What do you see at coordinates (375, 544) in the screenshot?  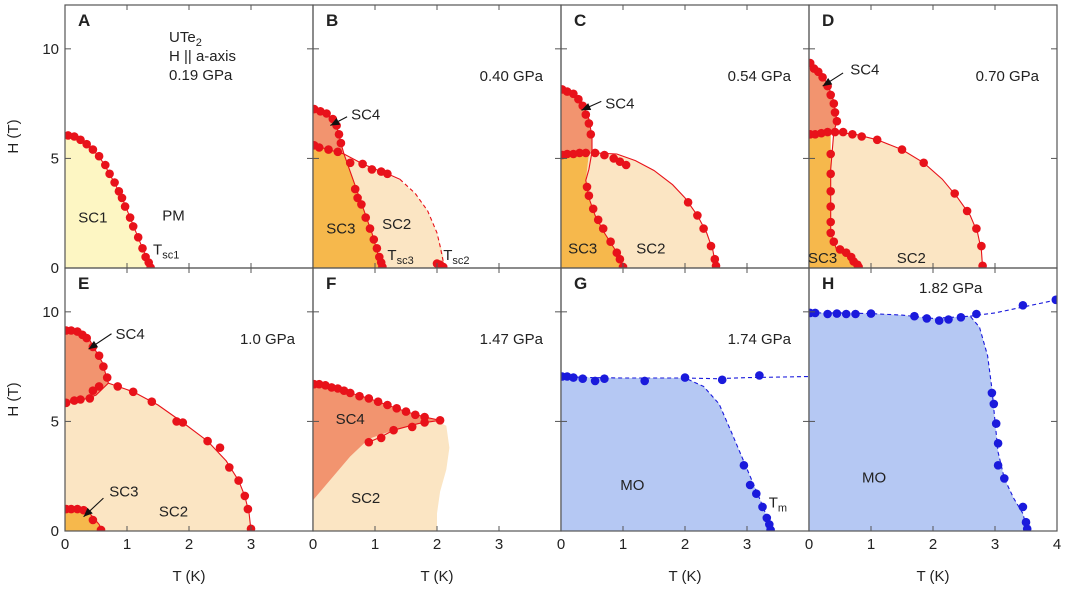 I see `x-tick-label: 1` at bounding box center [375, 544].